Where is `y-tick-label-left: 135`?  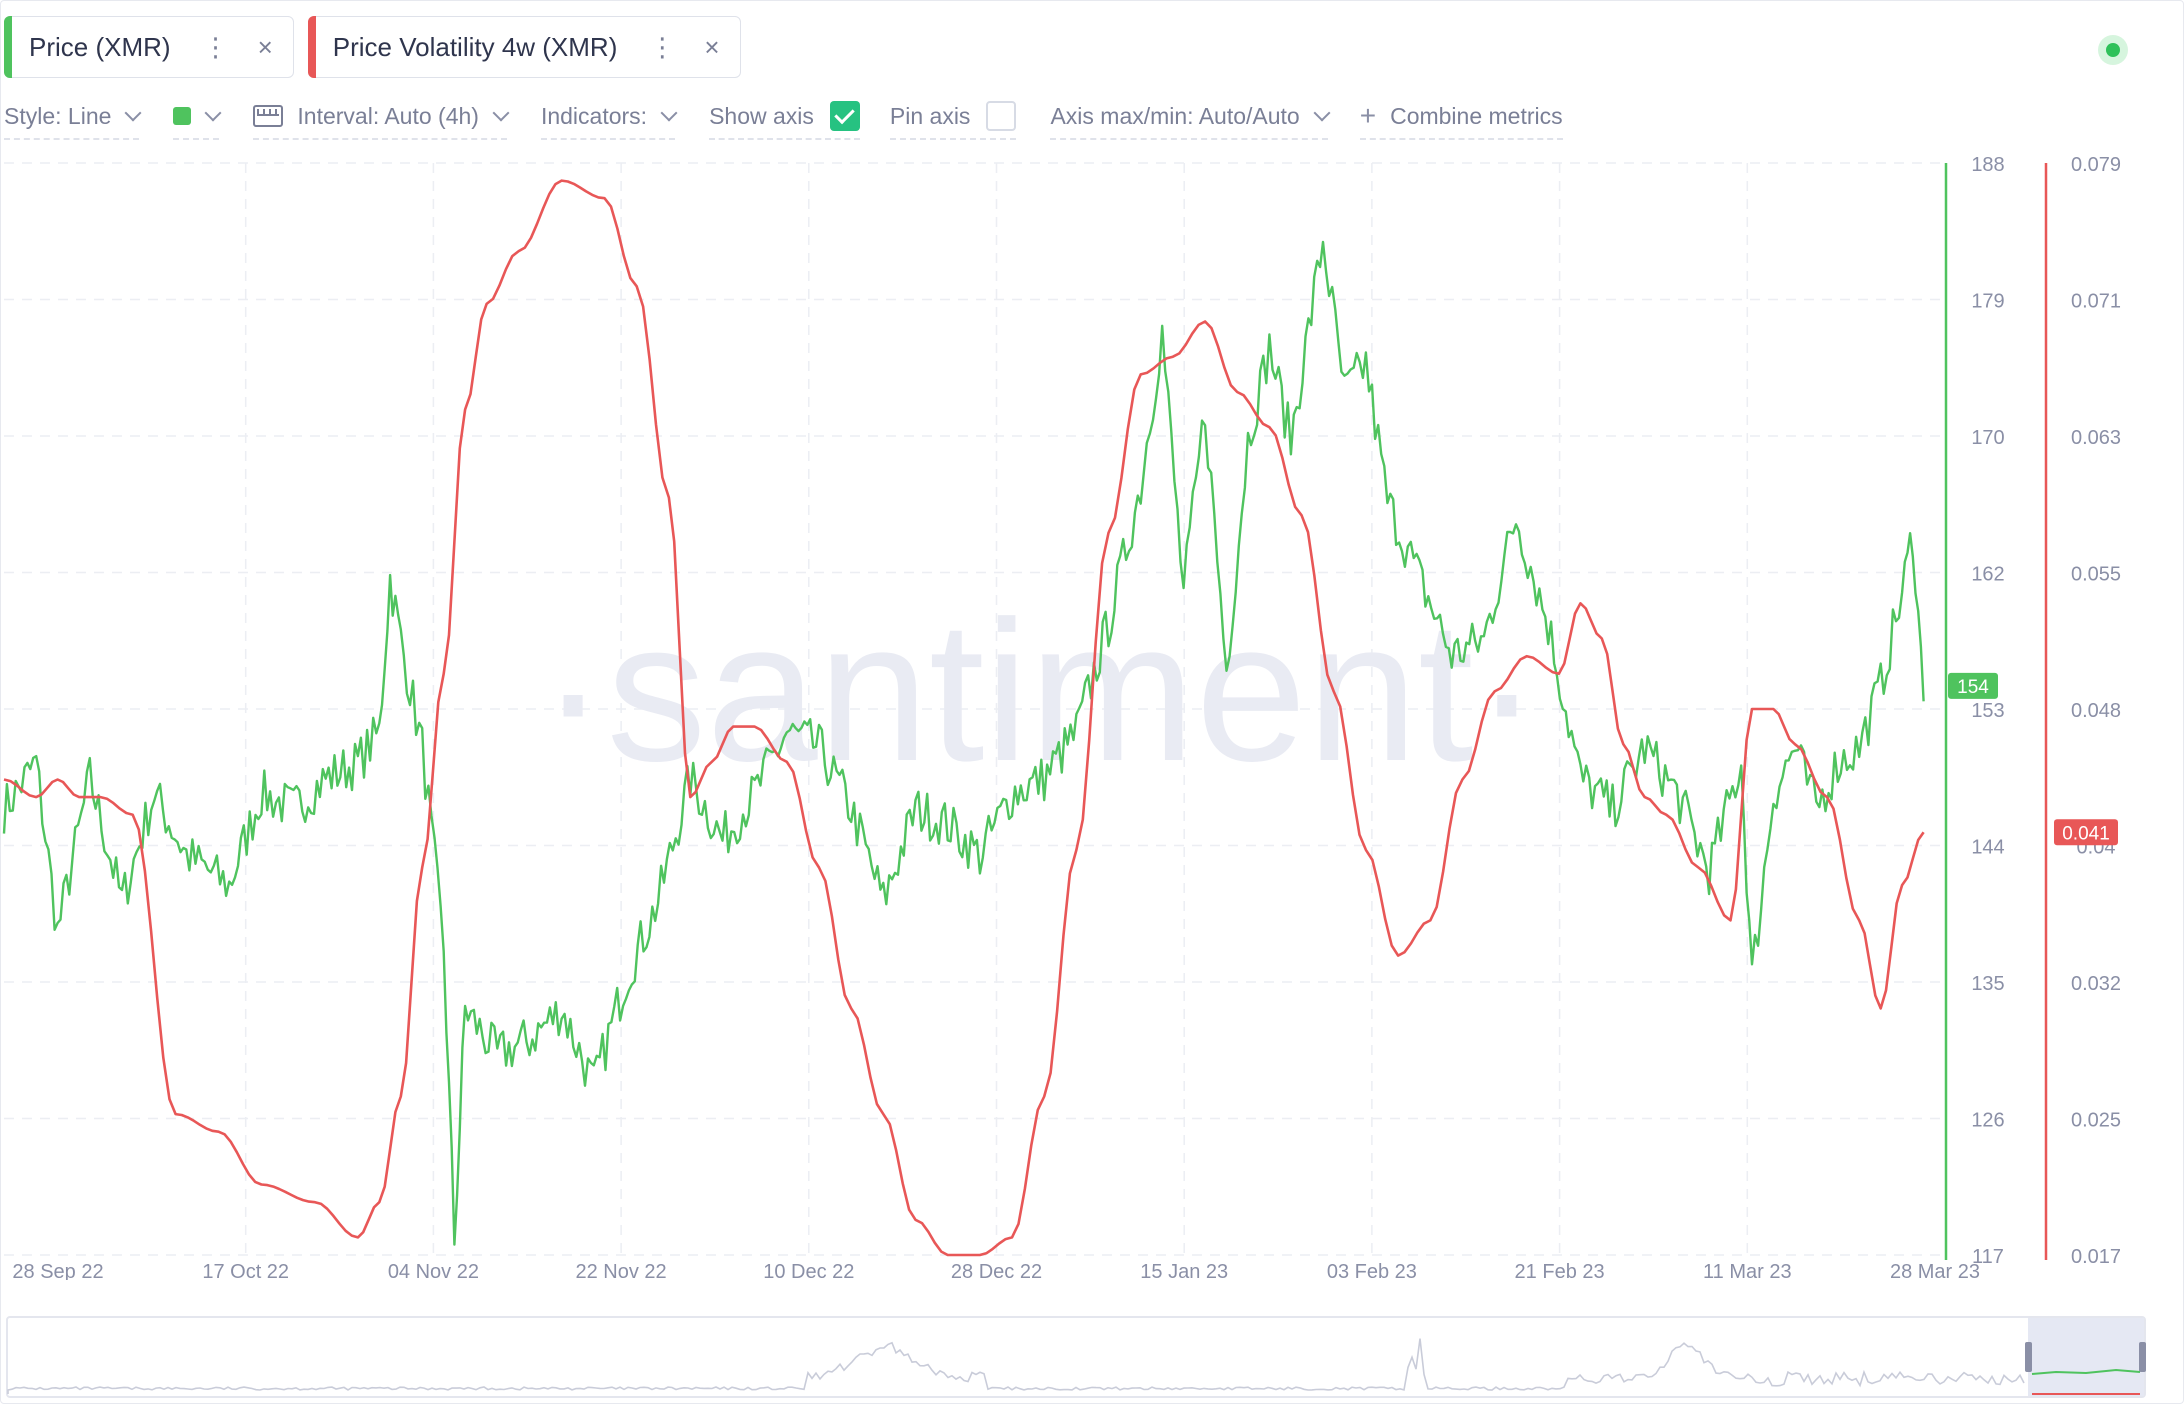 y-tick-label-left: 135 is located at coordinates (1987, 984).